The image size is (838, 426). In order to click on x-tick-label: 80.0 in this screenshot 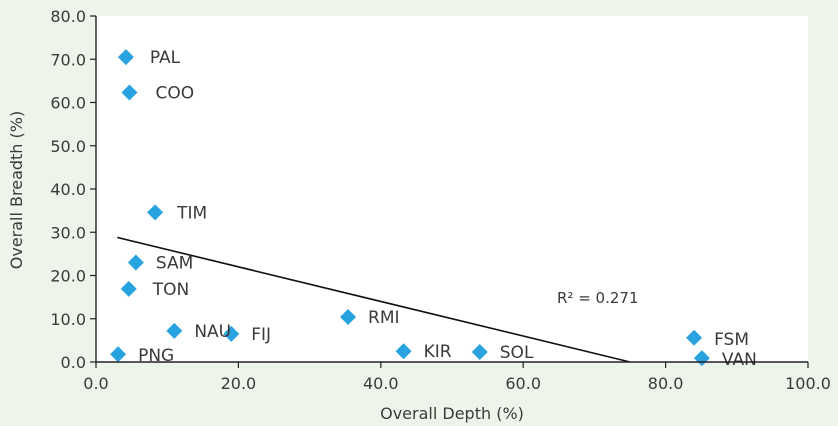, I will do `click(666, 383)`.